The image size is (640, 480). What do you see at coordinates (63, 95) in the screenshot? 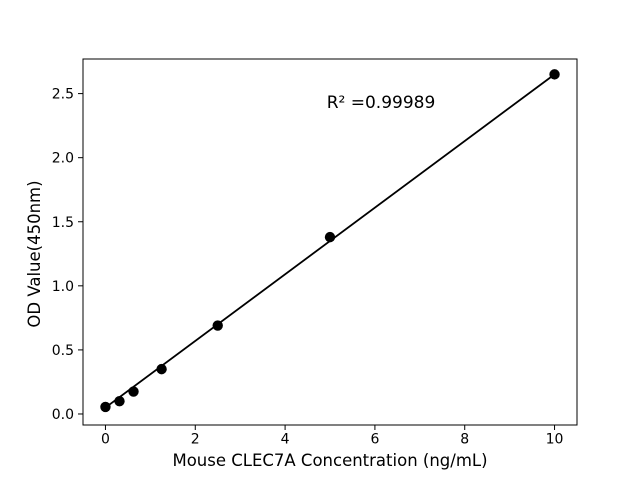
I see `y-tick-label: 2.5` at bounding box center [63, 95].